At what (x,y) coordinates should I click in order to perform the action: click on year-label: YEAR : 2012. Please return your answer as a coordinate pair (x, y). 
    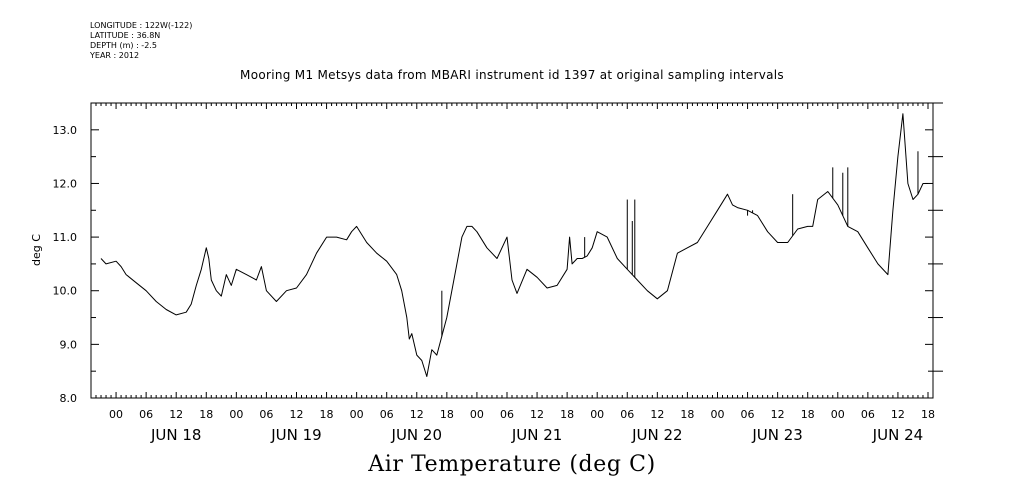
    Looking at the image, I should click on (115, 55).